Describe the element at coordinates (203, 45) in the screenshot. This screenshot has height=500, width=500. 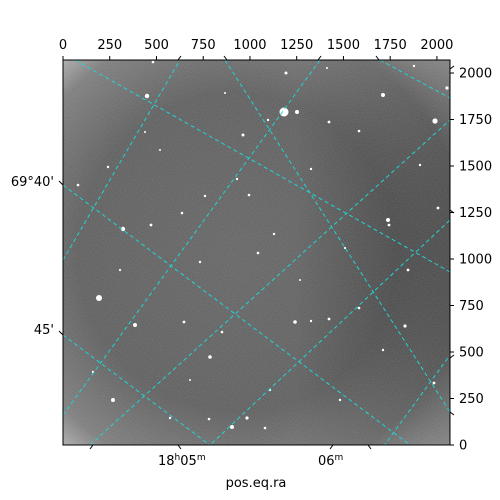
I see `pixel-x-tick-label: 750` at that location.